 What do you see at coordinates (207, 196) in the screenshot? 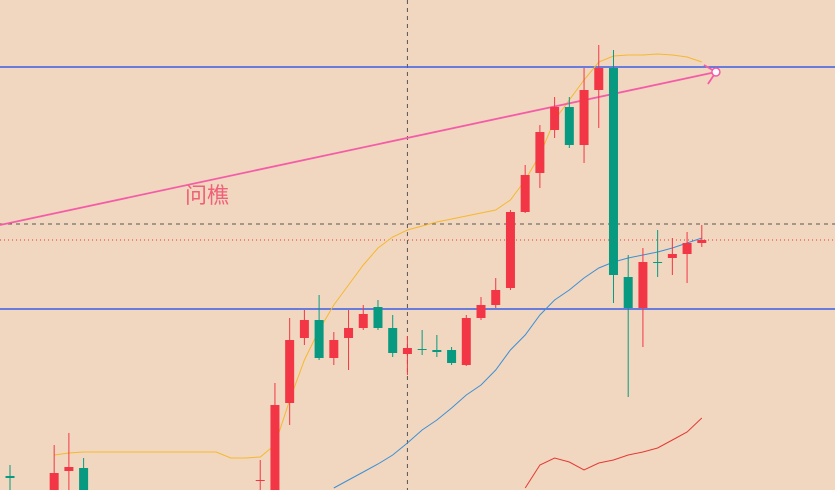
I see `annotation: 问樵` at bounding box center [207, 196].